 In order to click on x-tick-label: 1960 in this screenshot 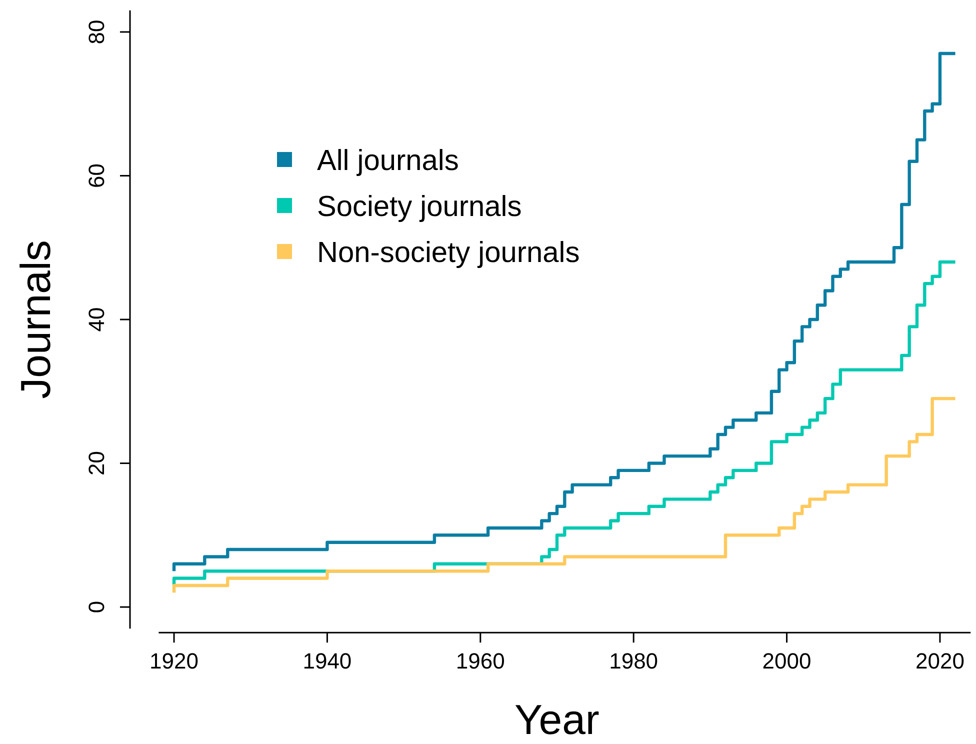, I will do `click(480, 661)`.